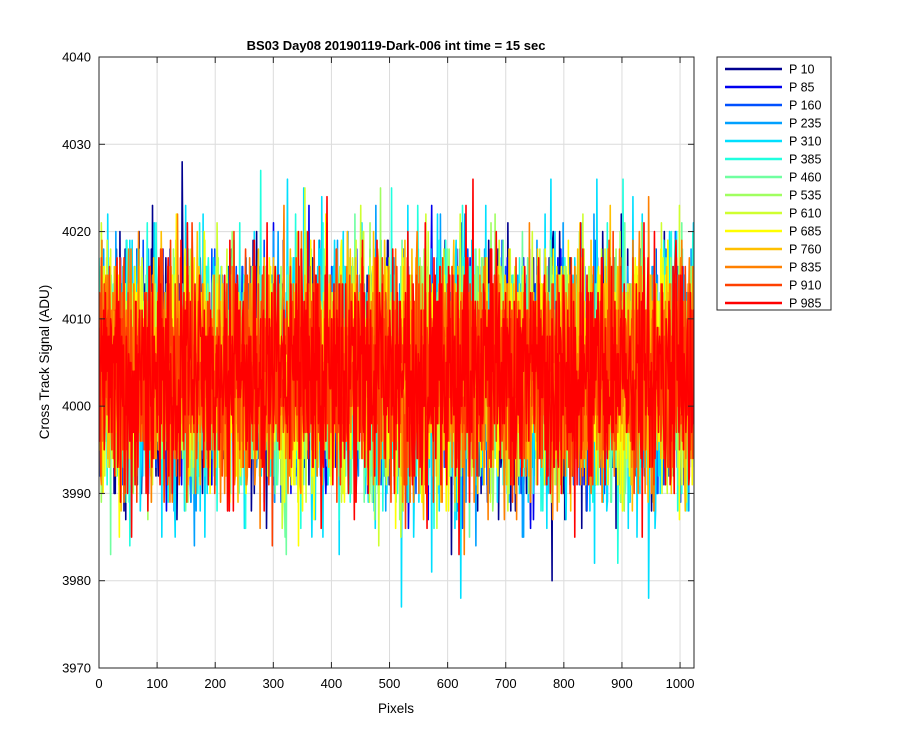  What do you see at coordinates (396, 708) in the screenshot?
I see `x-axis-label: Pixels` at bounding box center [396, 708].